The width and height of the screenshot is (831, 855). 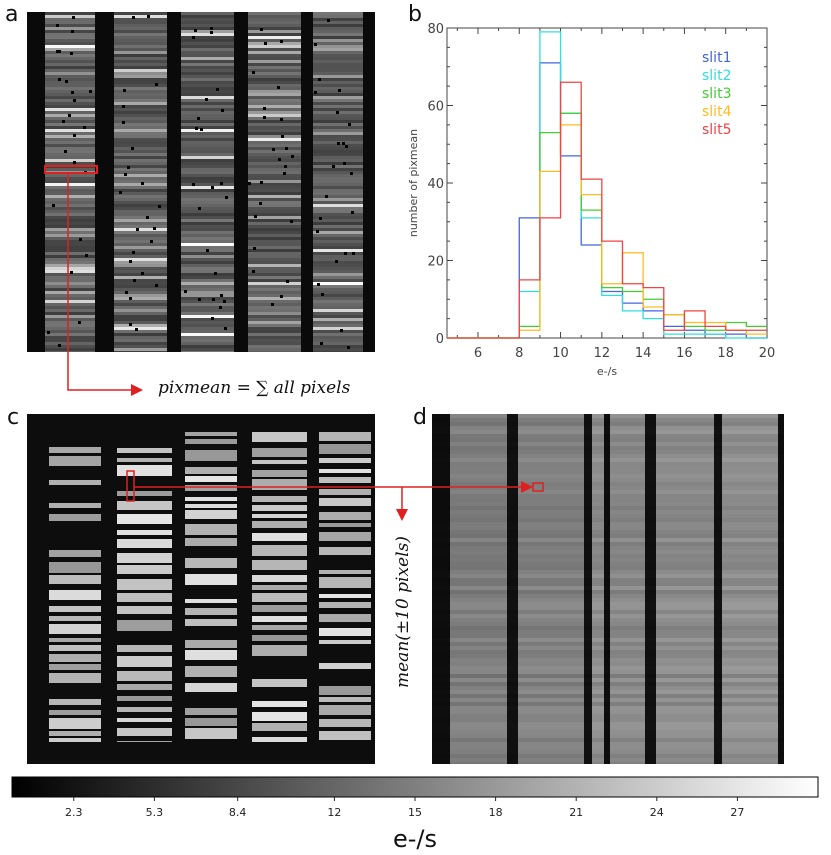 What do you see at coordinates (607, 225) in the screenshot?
I see `series-slit3` at bounding box center [607, 225].